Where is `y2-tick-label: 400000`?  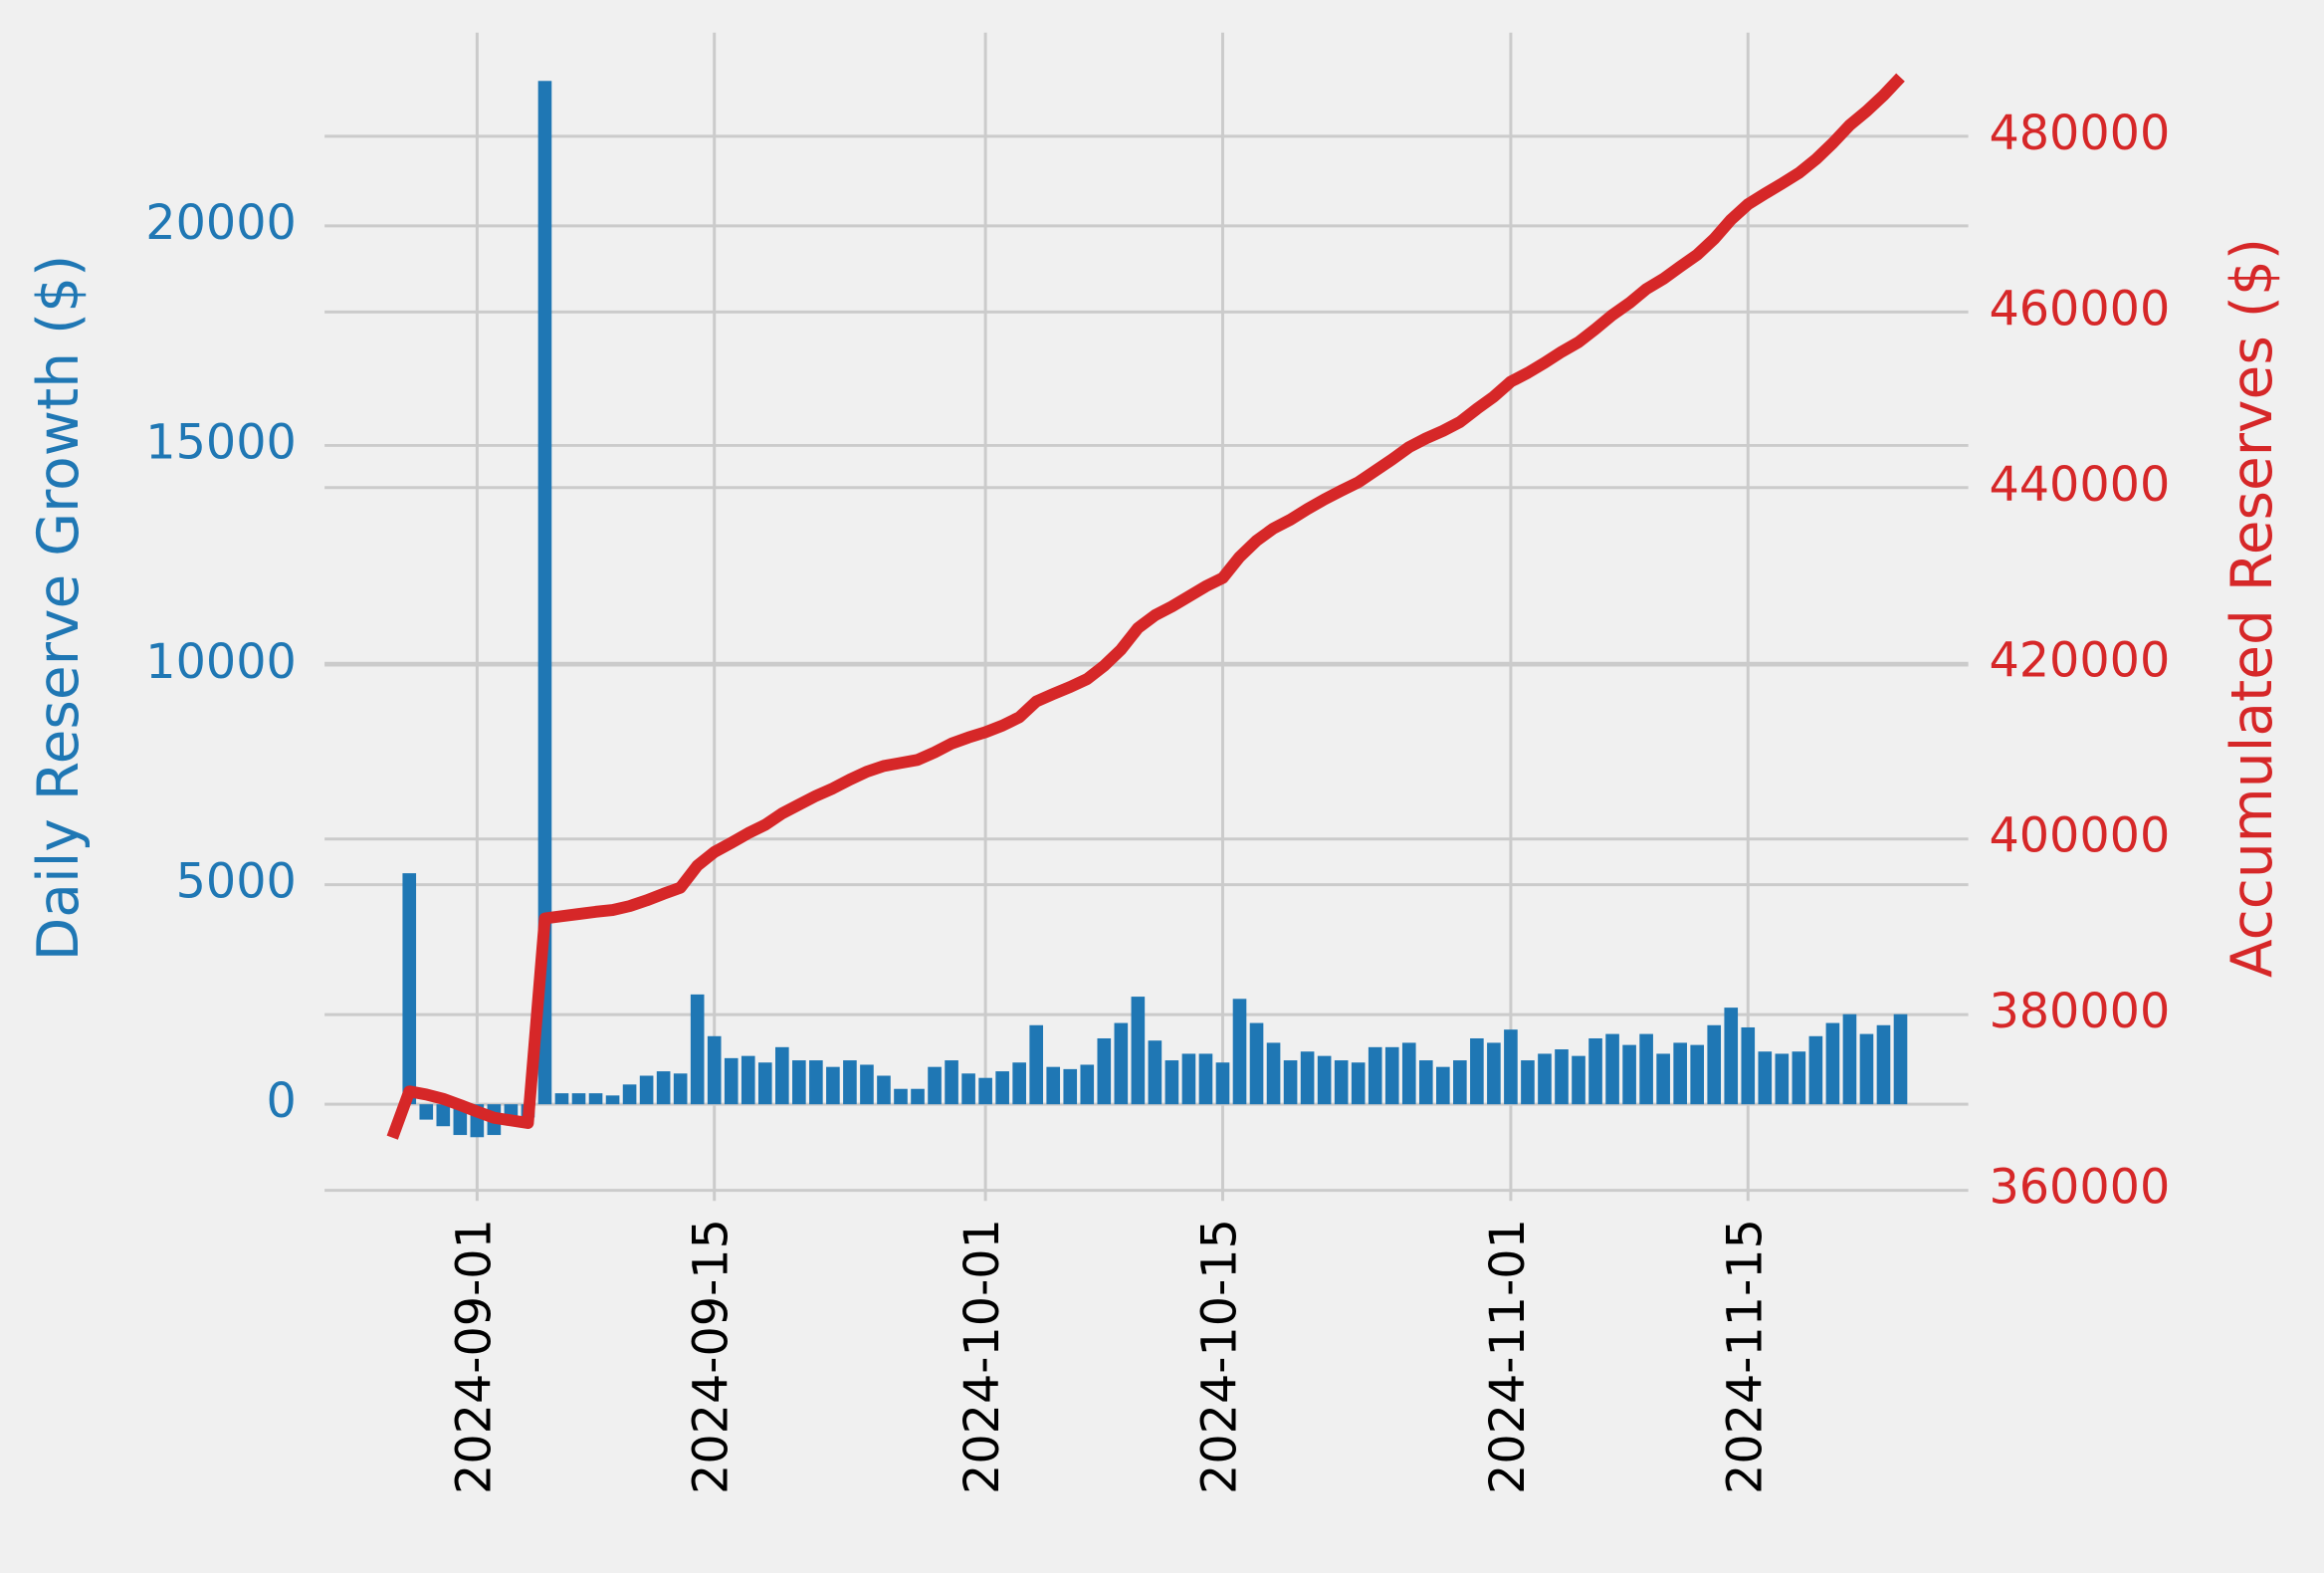 y2-tick-label: 400000 is located at coordinates (2079, 836).